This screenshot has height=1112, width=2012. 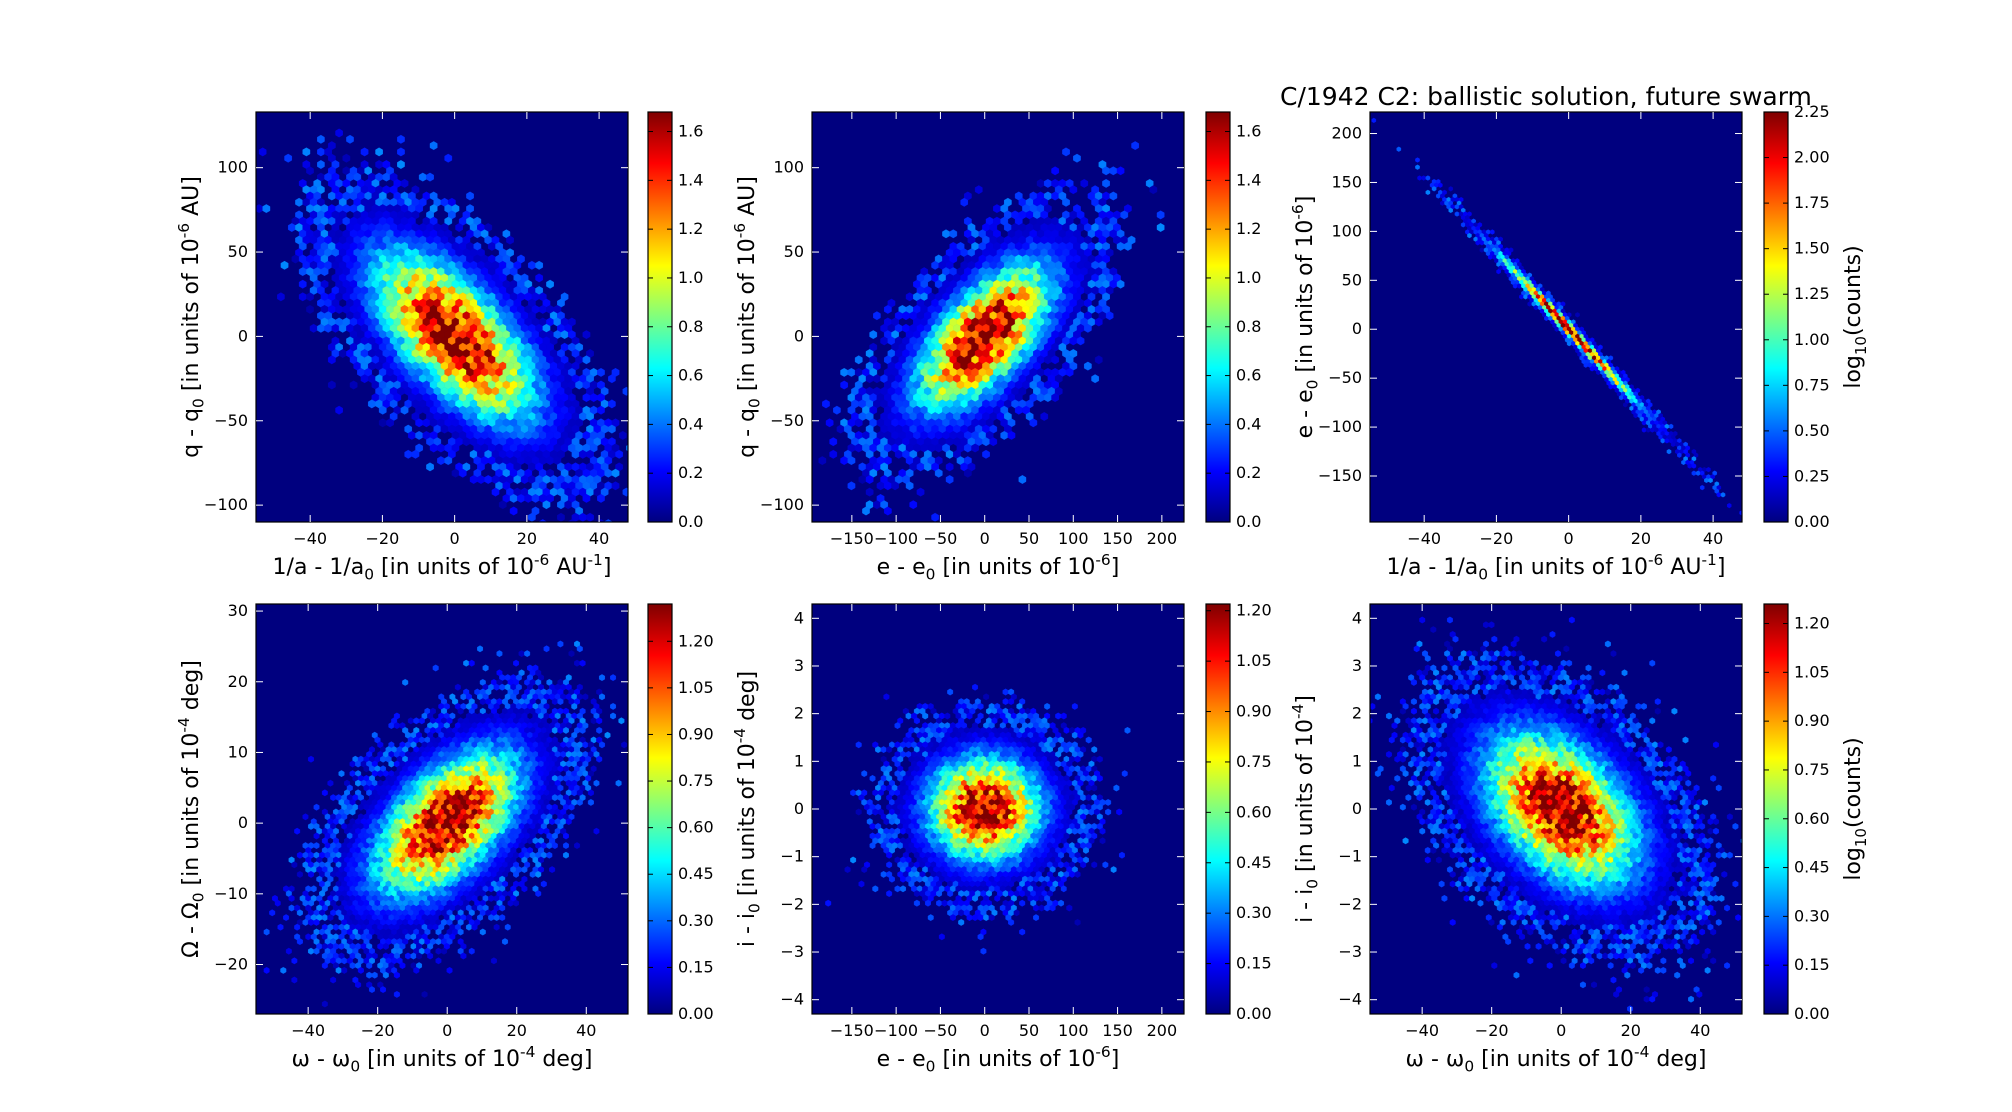 What do you see at coordinates (1812, 248) in the screenshot?
I see `colorbar-tick-label: 1.50` at bounding box center [1812, 248].